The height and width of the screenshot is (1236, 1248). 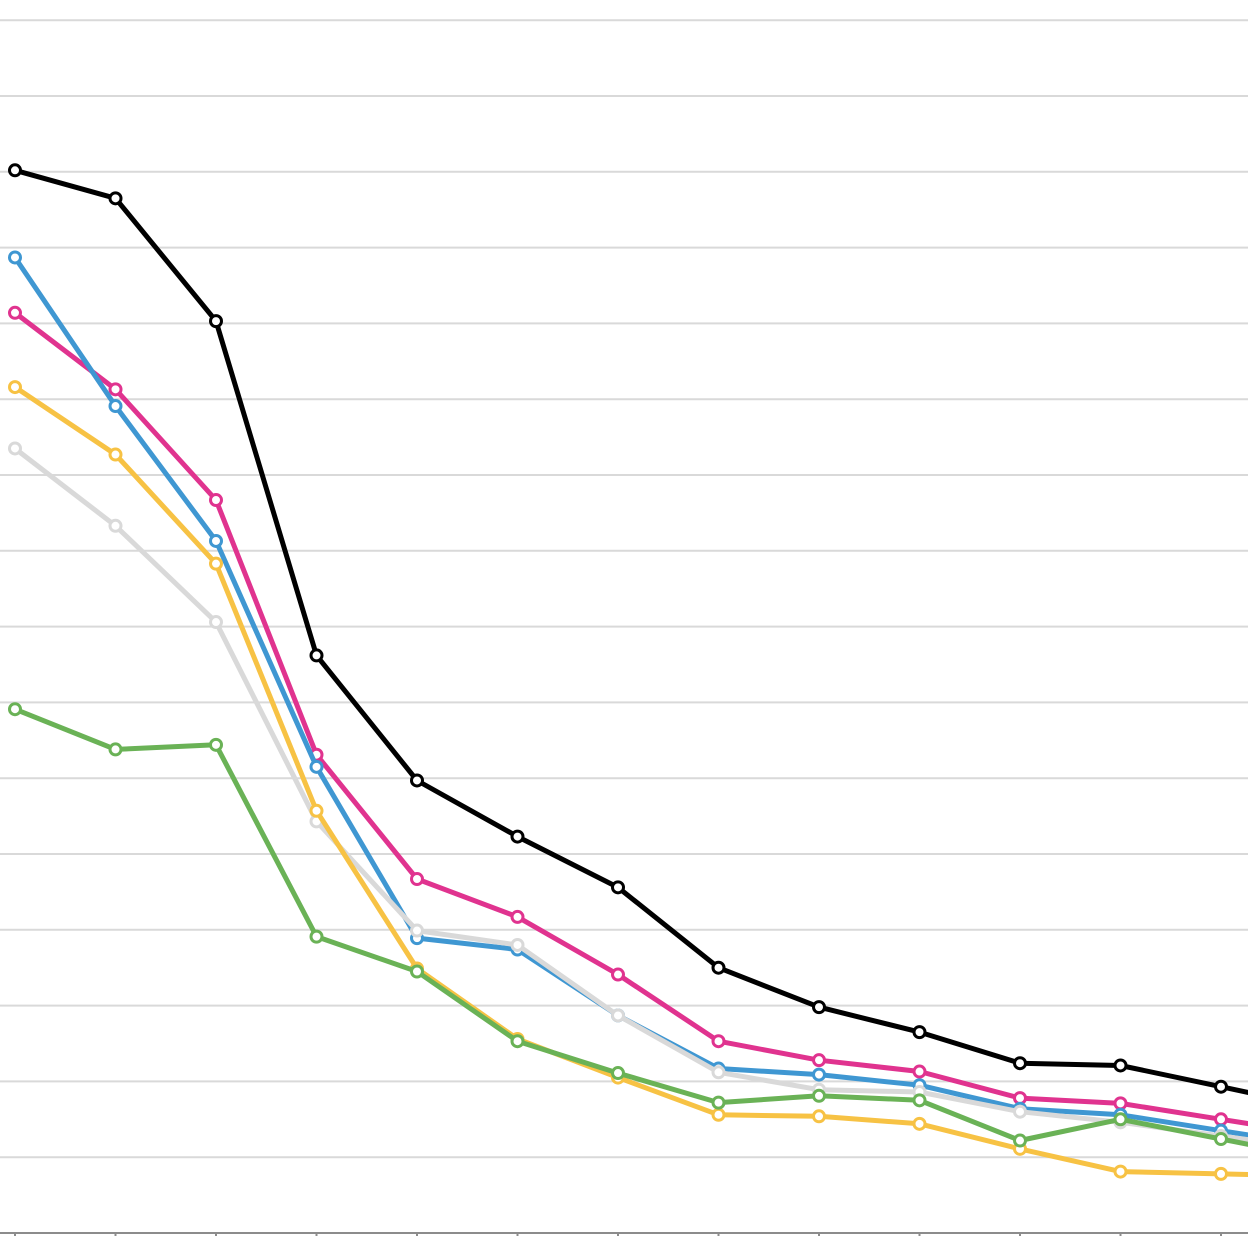 I want to click on x-axis, so click(x=624, y=1234).